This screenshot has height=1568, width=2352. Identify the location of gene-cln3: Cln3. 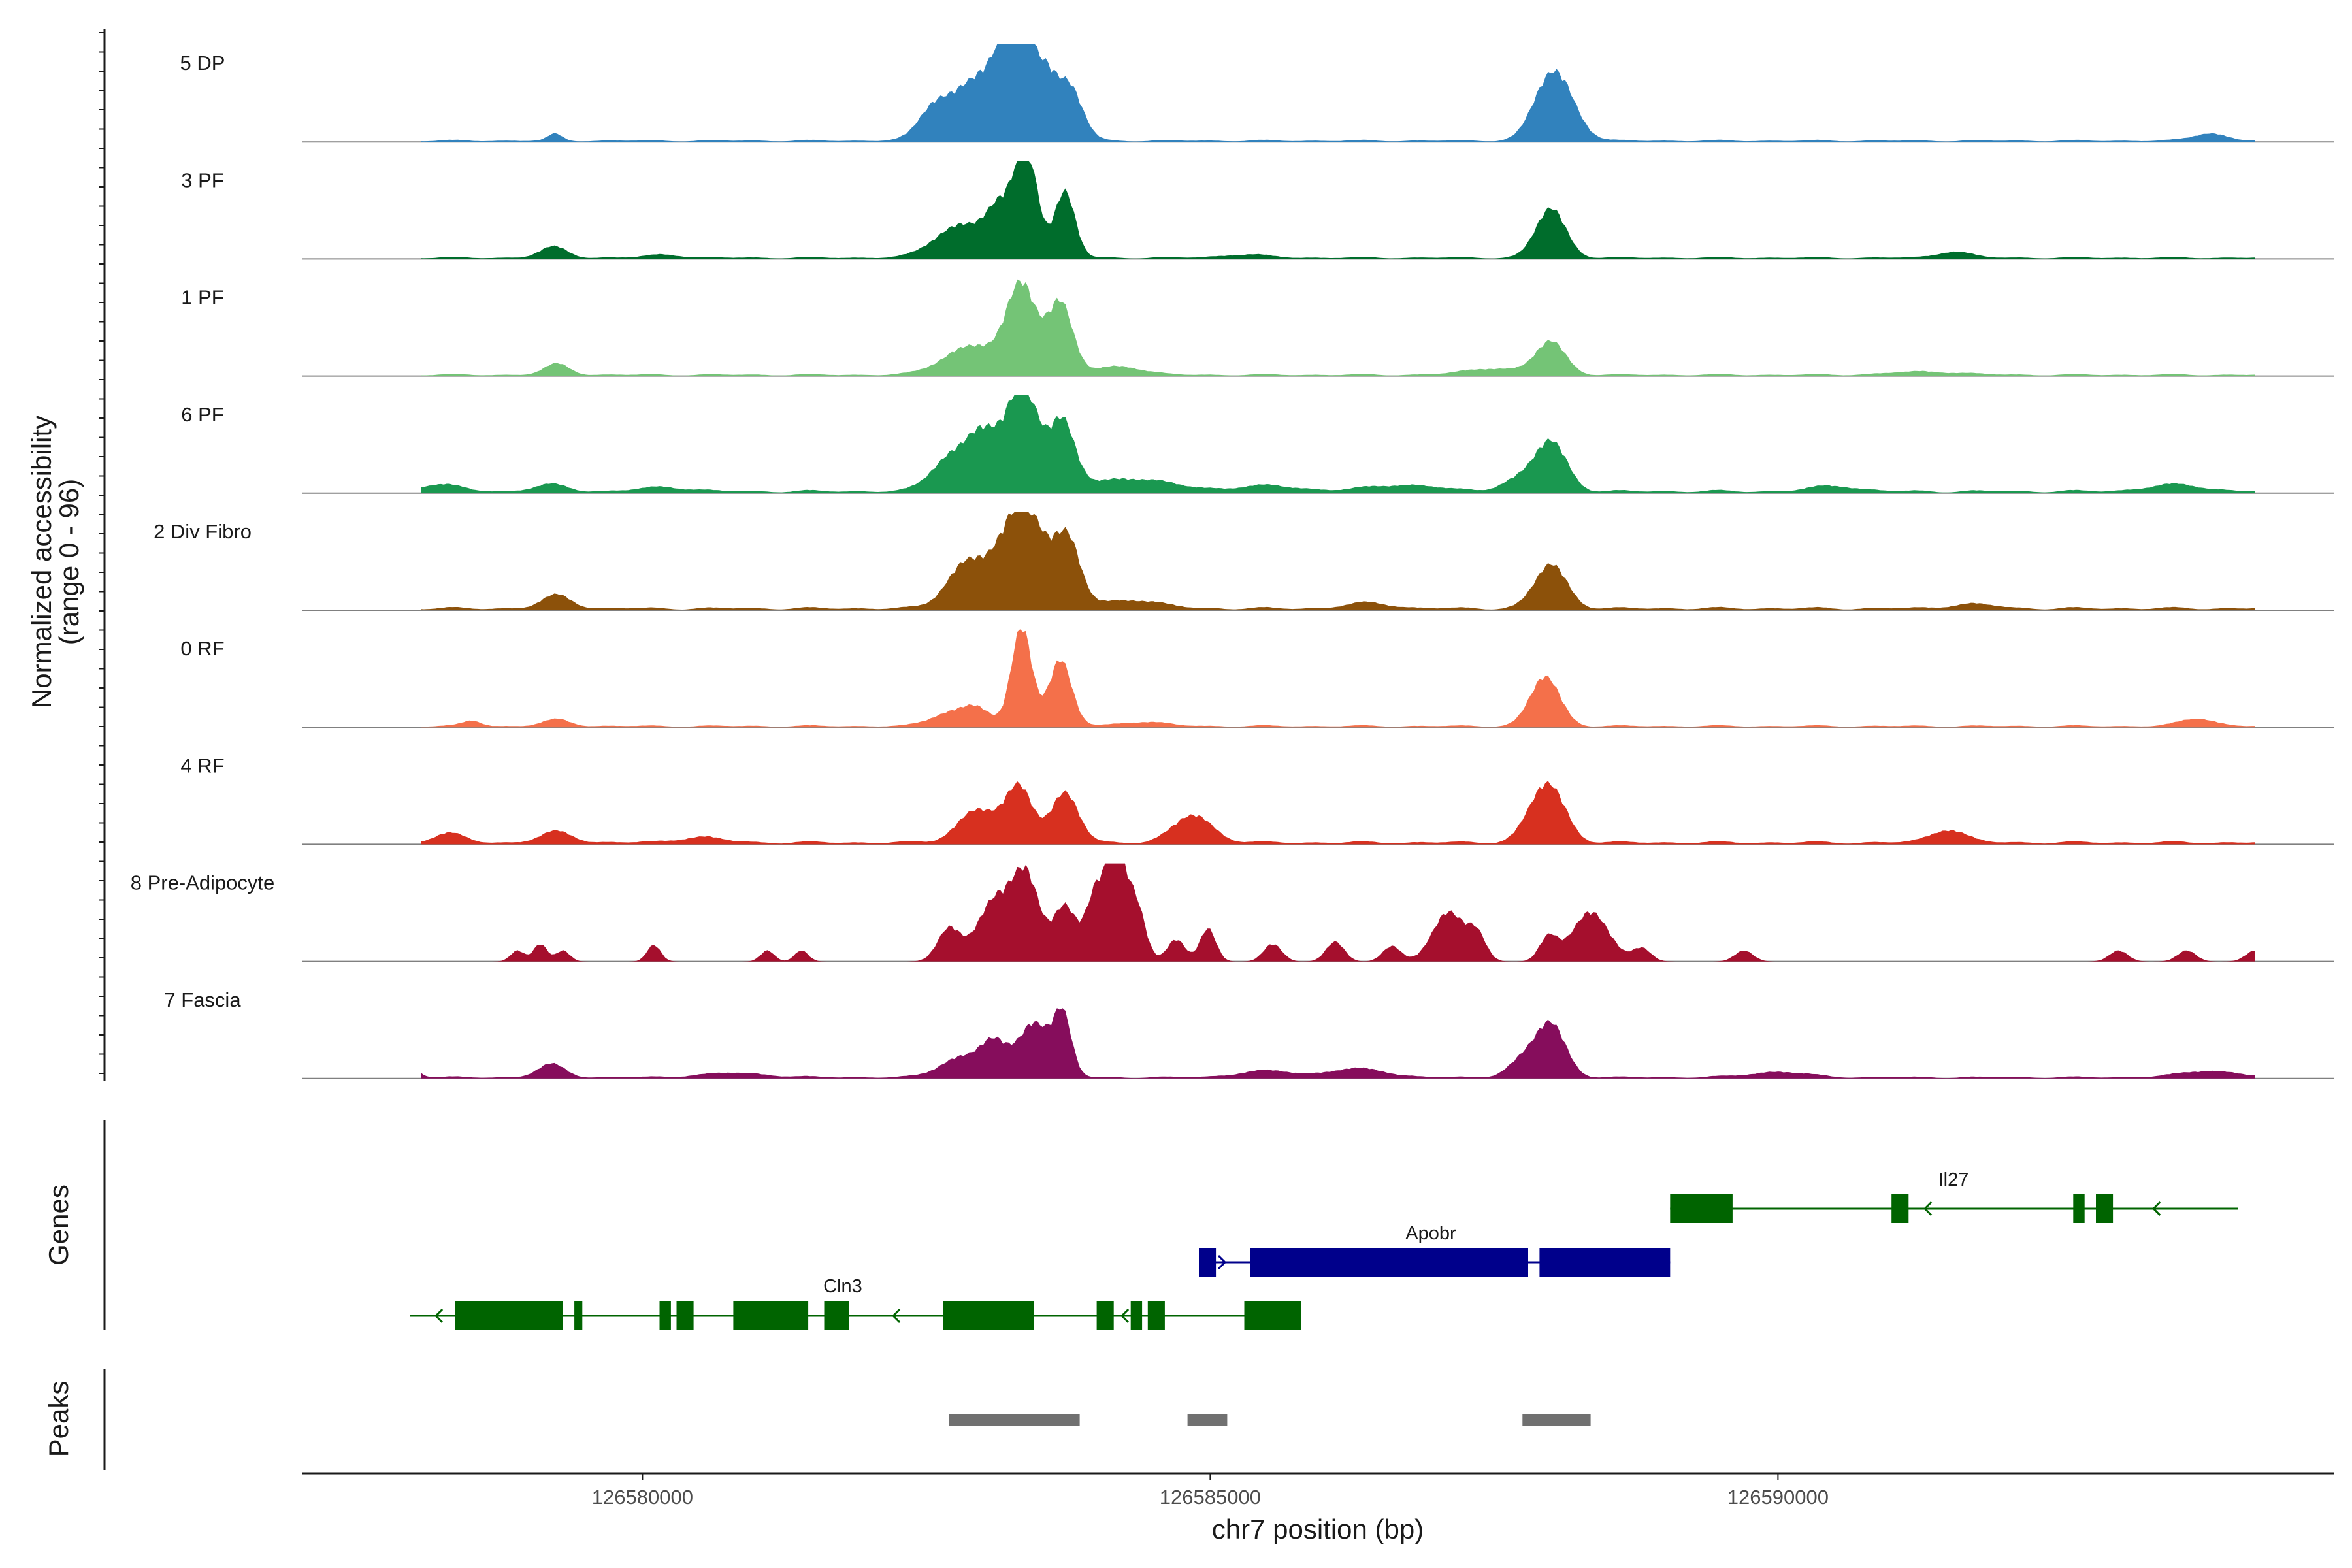
(855, 1303).